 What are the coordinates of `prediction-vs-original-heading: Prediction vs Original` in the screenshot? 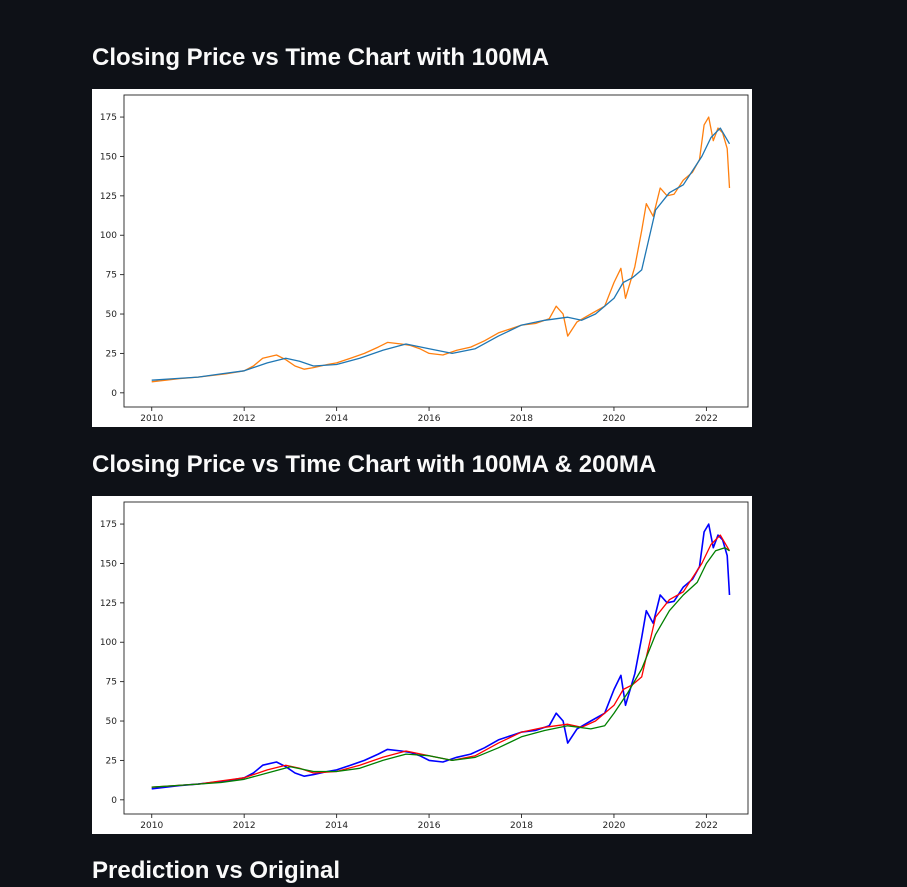 It's located at (216, 870).